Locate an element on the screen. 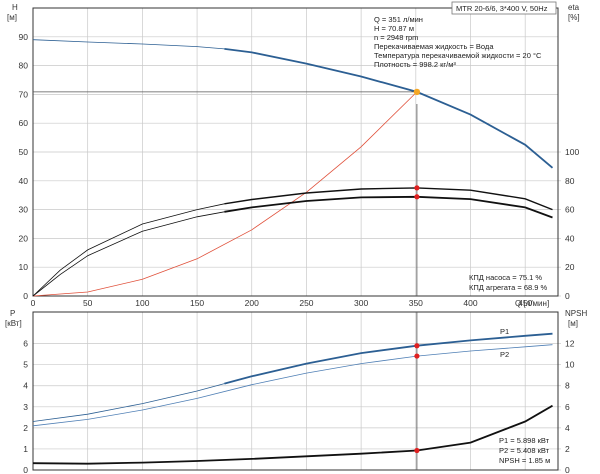  p-axis-unit: [кВт] is located at coordinates (13, 323).